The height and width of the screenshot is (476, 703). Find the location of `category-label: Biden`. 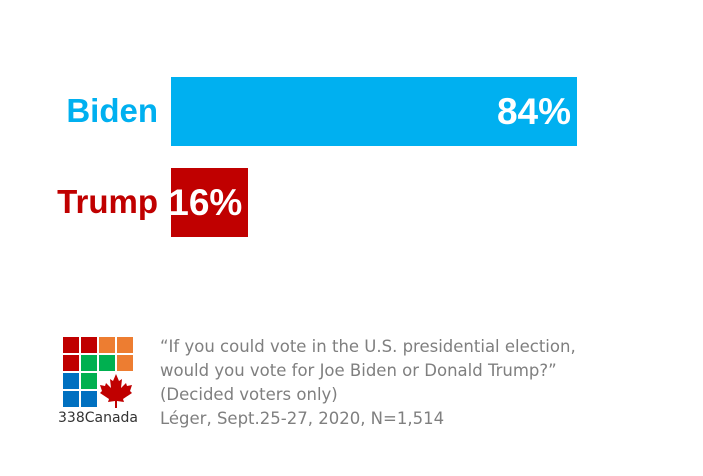

category-label: Biden is located at coordinates (112, 110).